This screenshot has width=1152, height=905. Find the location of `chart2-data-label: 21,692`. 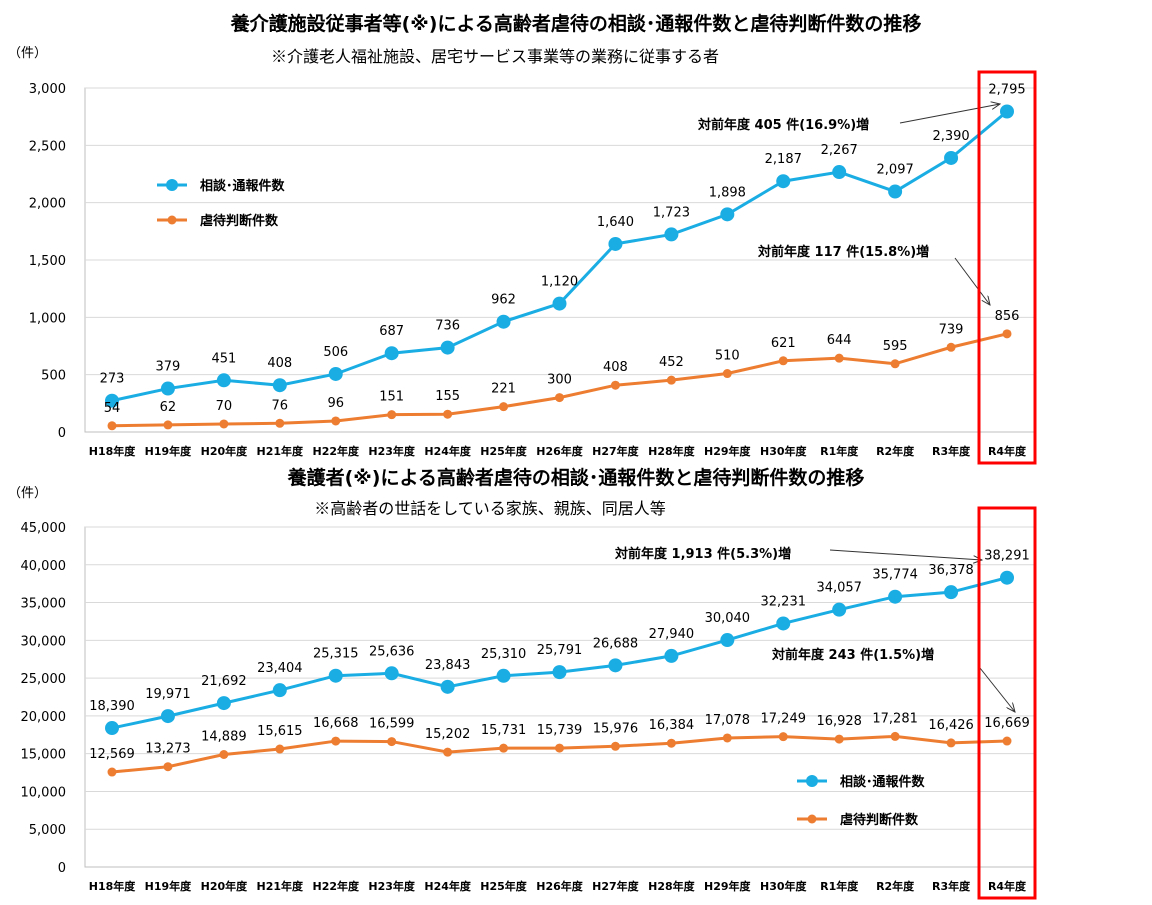

chart2-data-label: 21,692 is located at coordinates (224, 681).